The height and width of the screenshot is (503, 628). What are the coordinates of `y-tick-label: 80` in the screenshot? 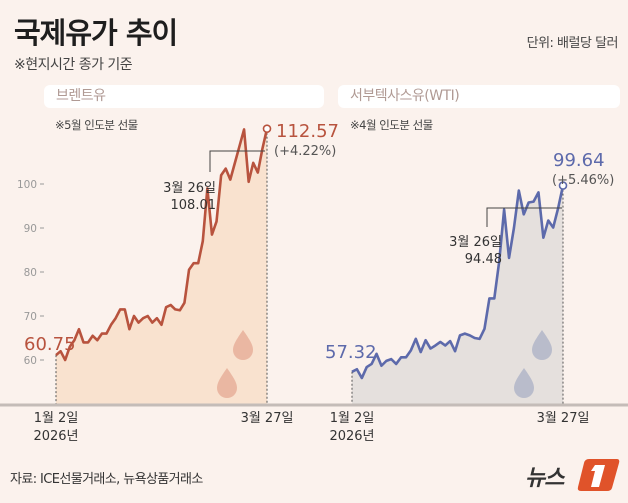 It's located at (30, 273).